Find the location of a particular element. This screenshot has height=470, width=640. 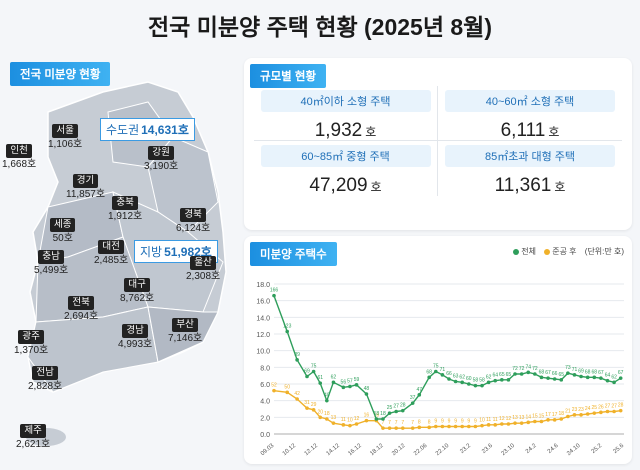

capital-area-badge: 수도권 14,631호 is located at coordinates (147, 129).